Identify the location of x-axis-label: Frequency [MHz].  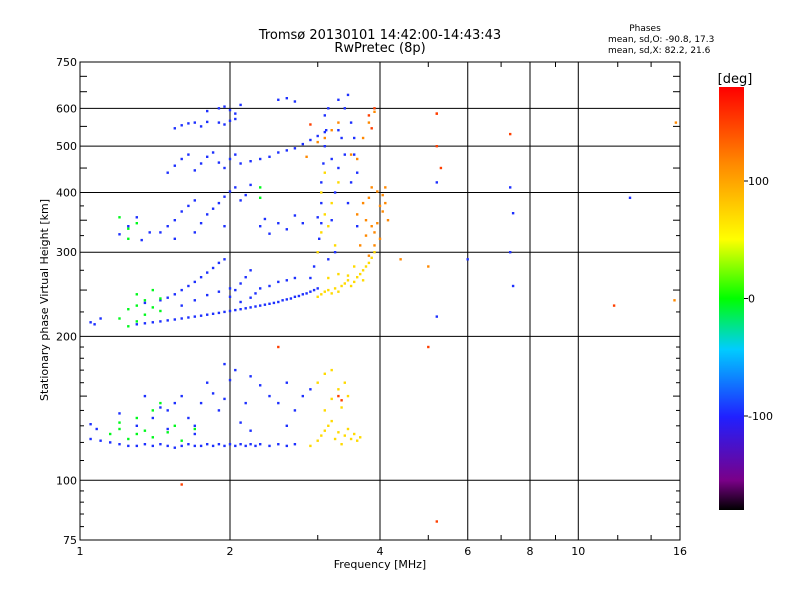
(380, 564).